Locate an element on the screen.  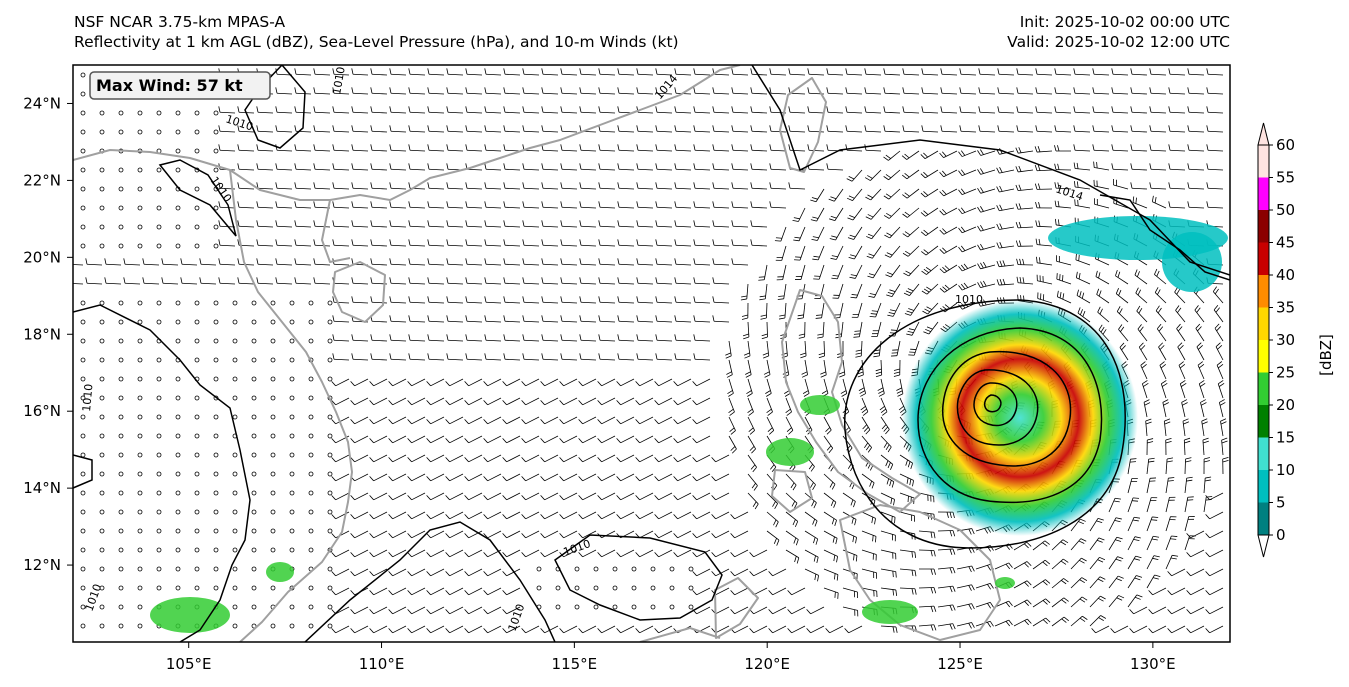
colorbar-tick-label: 60 is located at coordinates (1285, 145).